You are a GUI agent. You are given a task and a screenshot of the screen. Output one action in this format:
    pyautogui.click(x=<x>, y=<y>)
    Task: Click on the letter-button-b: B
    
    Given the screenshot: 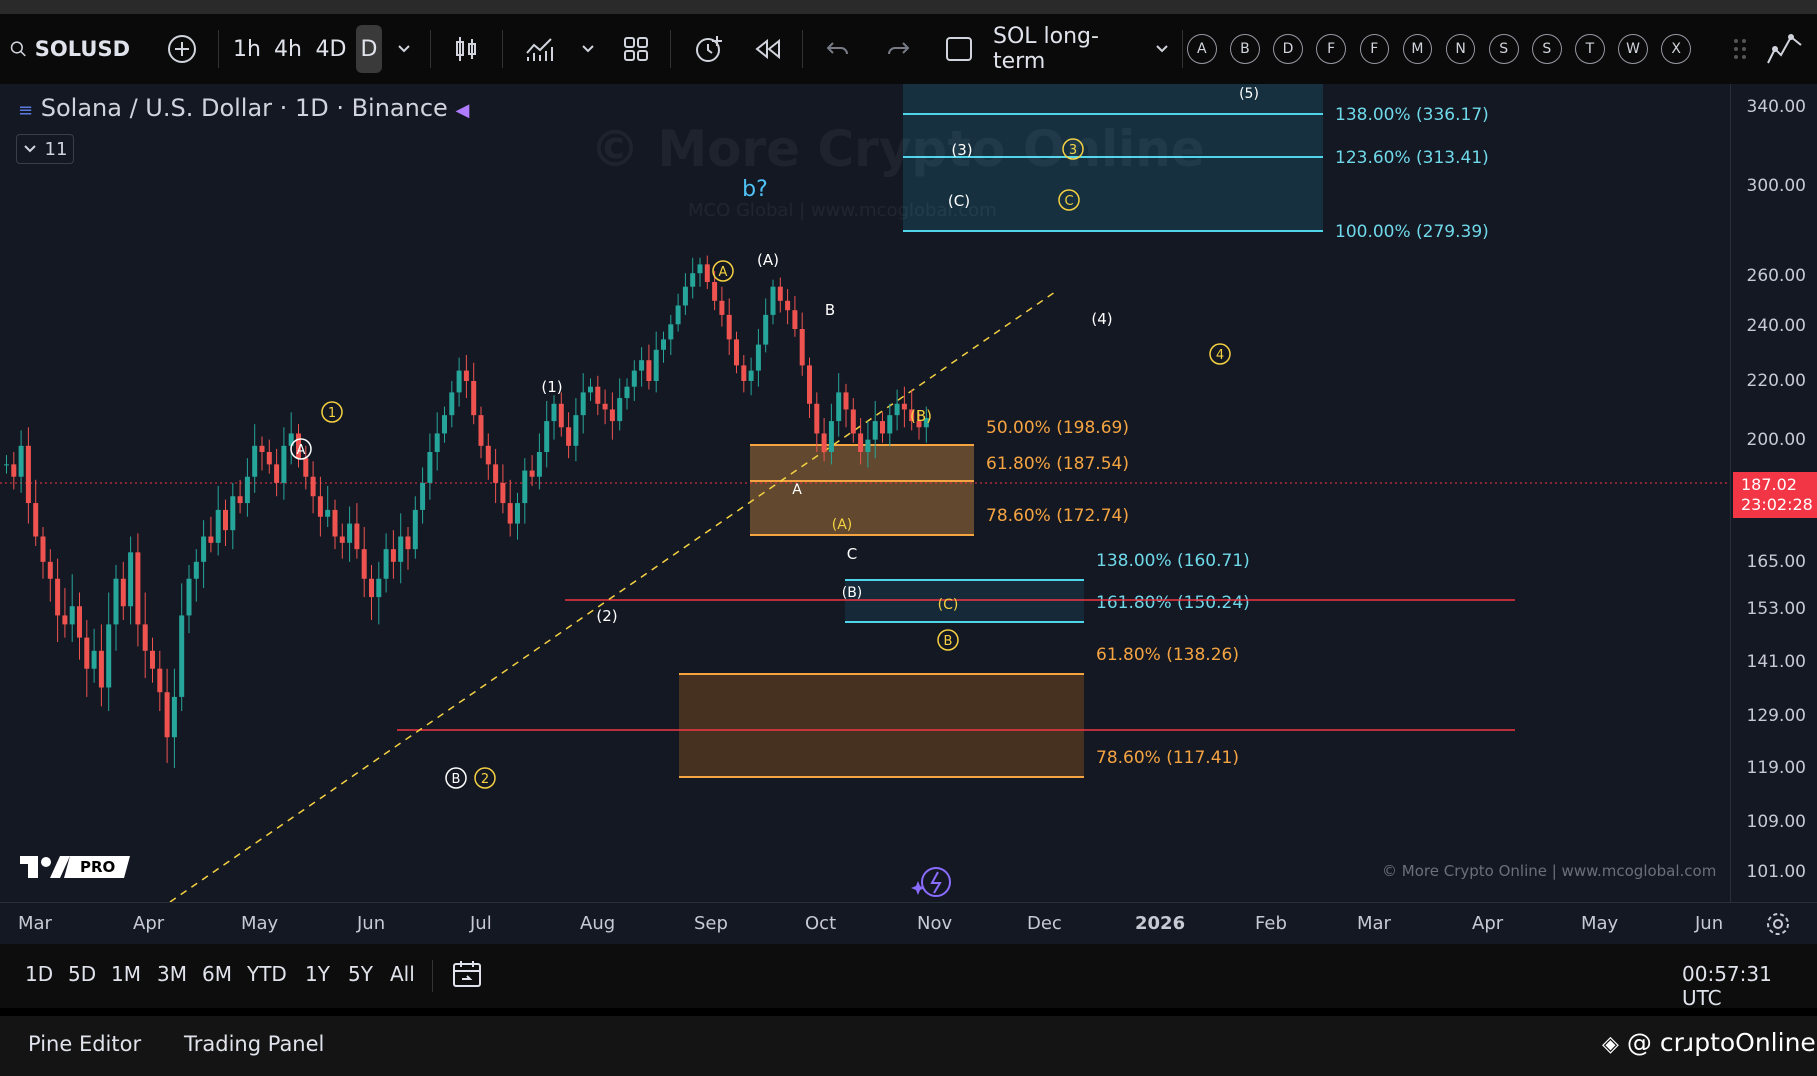 What is the action you would take?
    pyautogui.click(x=1245, y=49)
    